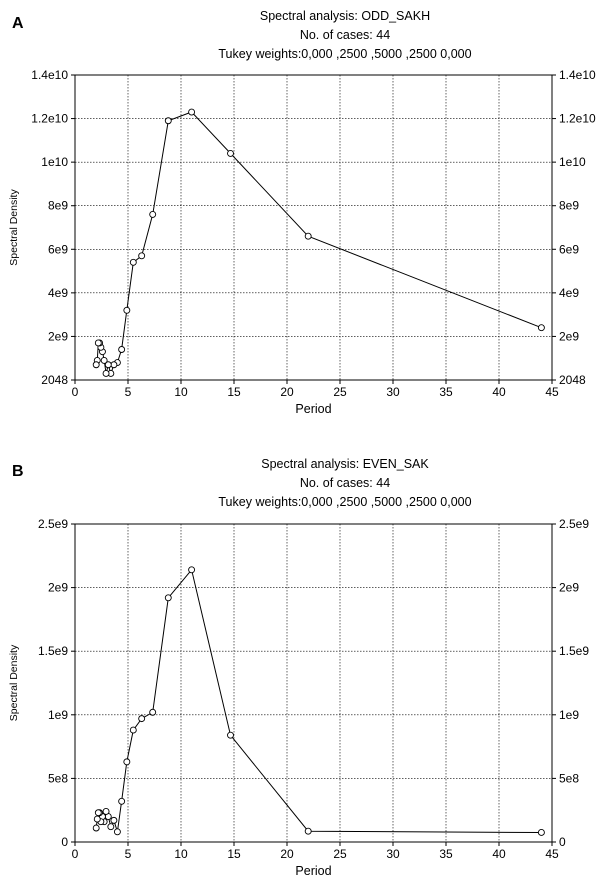 This screenshot has height=882, width=605. I want to click on y-tick-label-left: 1e10, so click(54, 162).